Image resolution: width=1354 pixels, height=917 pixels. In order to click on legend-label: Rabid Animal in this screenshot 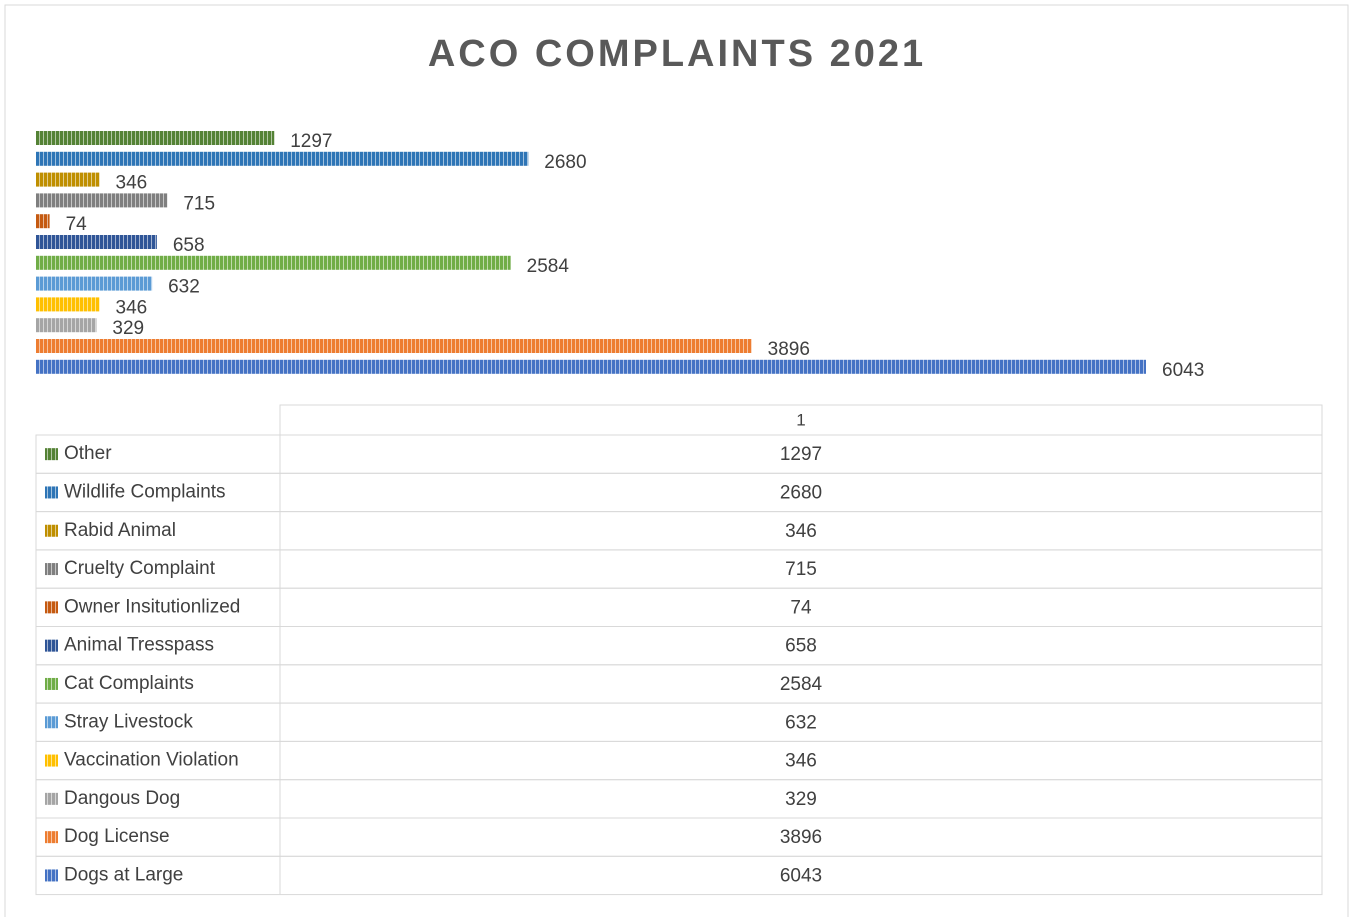, I will do `click(120, 530)`.